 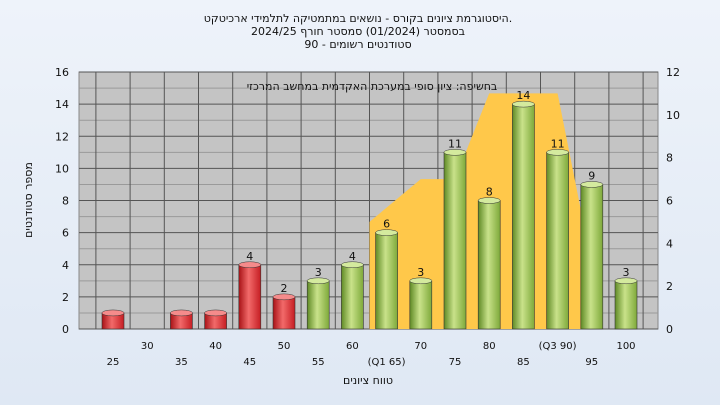 What do you see at coordinates (489, 346) in the screenshot?
I see `x-tick-80: 80` at bounding box center [489, 346].